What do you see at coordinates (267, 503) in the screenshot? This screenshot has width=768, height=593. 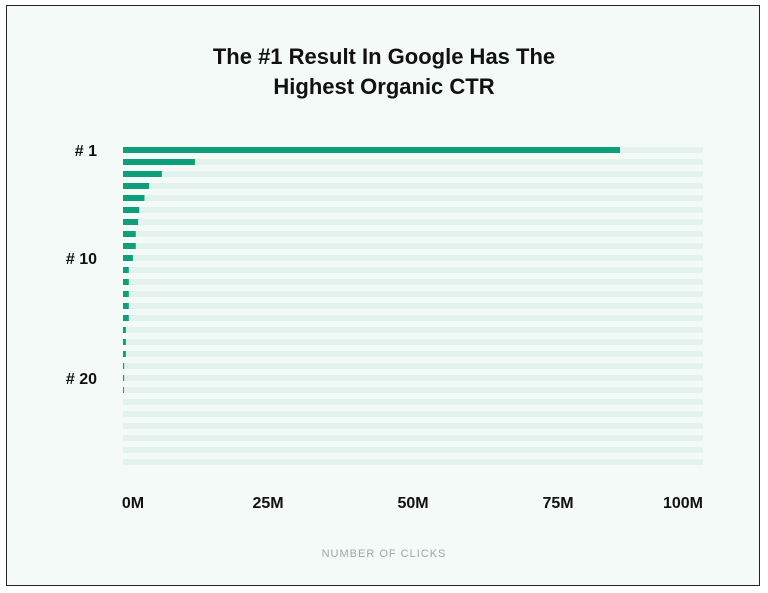 I see `x-tick-label: 25M` at bounding box center [267, 503].